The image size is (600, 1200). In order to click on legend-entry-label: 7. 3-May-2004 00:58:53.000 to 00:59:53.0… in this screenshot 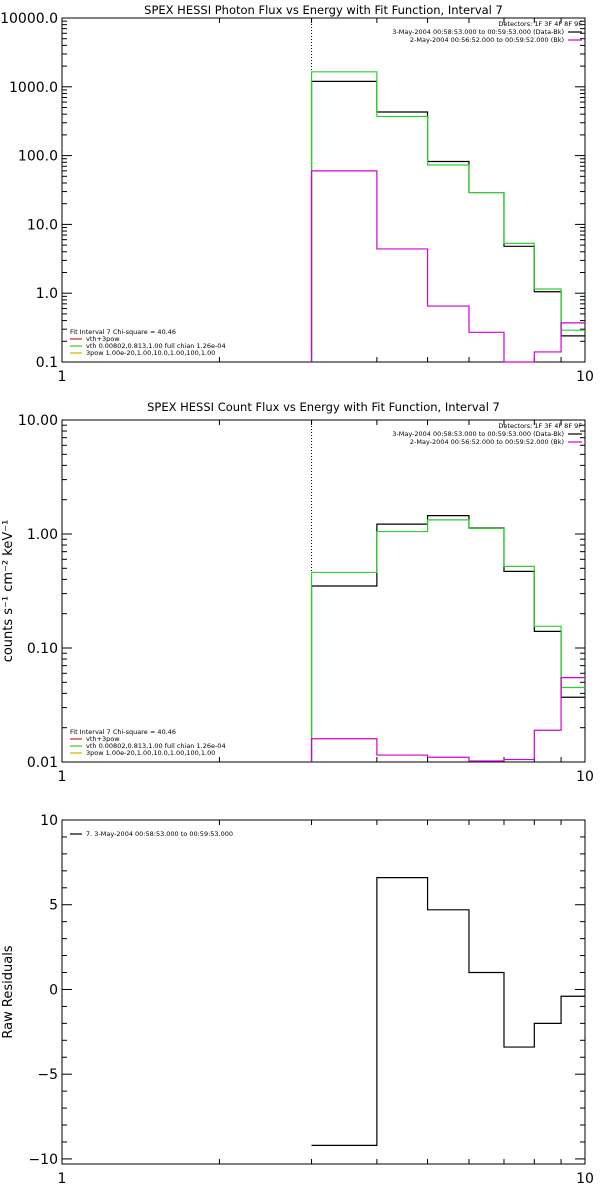, I will do `click(159, 834)`.